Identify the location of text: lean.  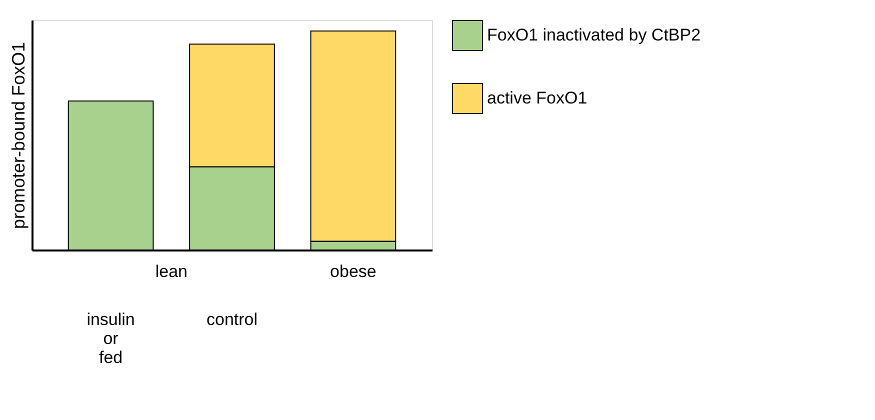
(171, 271).